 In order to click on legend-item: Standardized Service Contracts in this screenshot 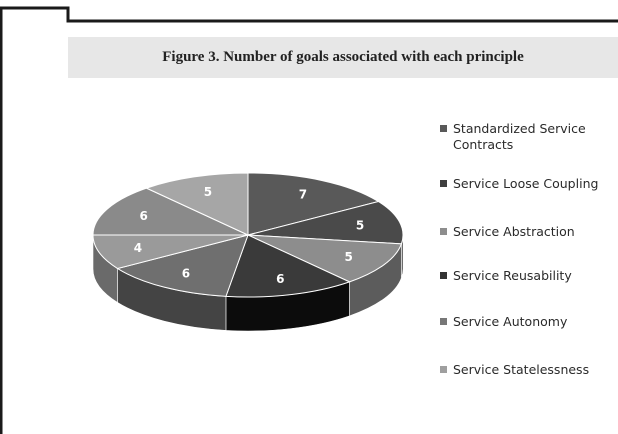, I will do `click(528, 137)`.